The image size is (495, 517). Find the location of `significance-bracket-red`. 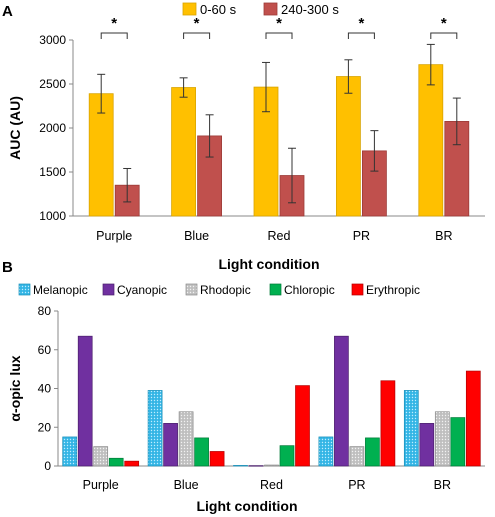

significance-bracket-red is located at coordinates (279, 35).